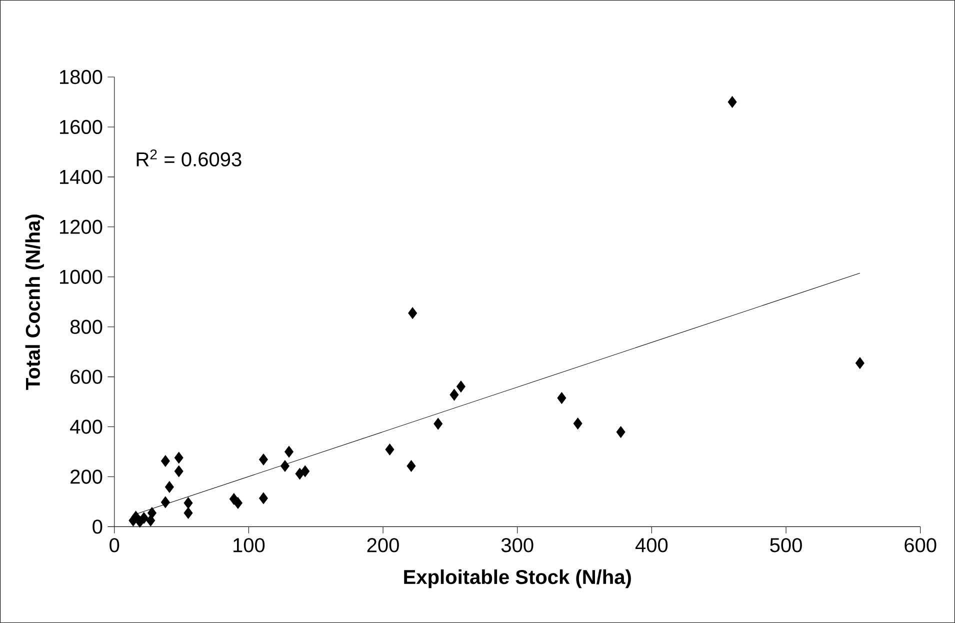 The height and width of the screenshot is (623, 955). I want to click on y-tick-label: 0, so click(97, 527).